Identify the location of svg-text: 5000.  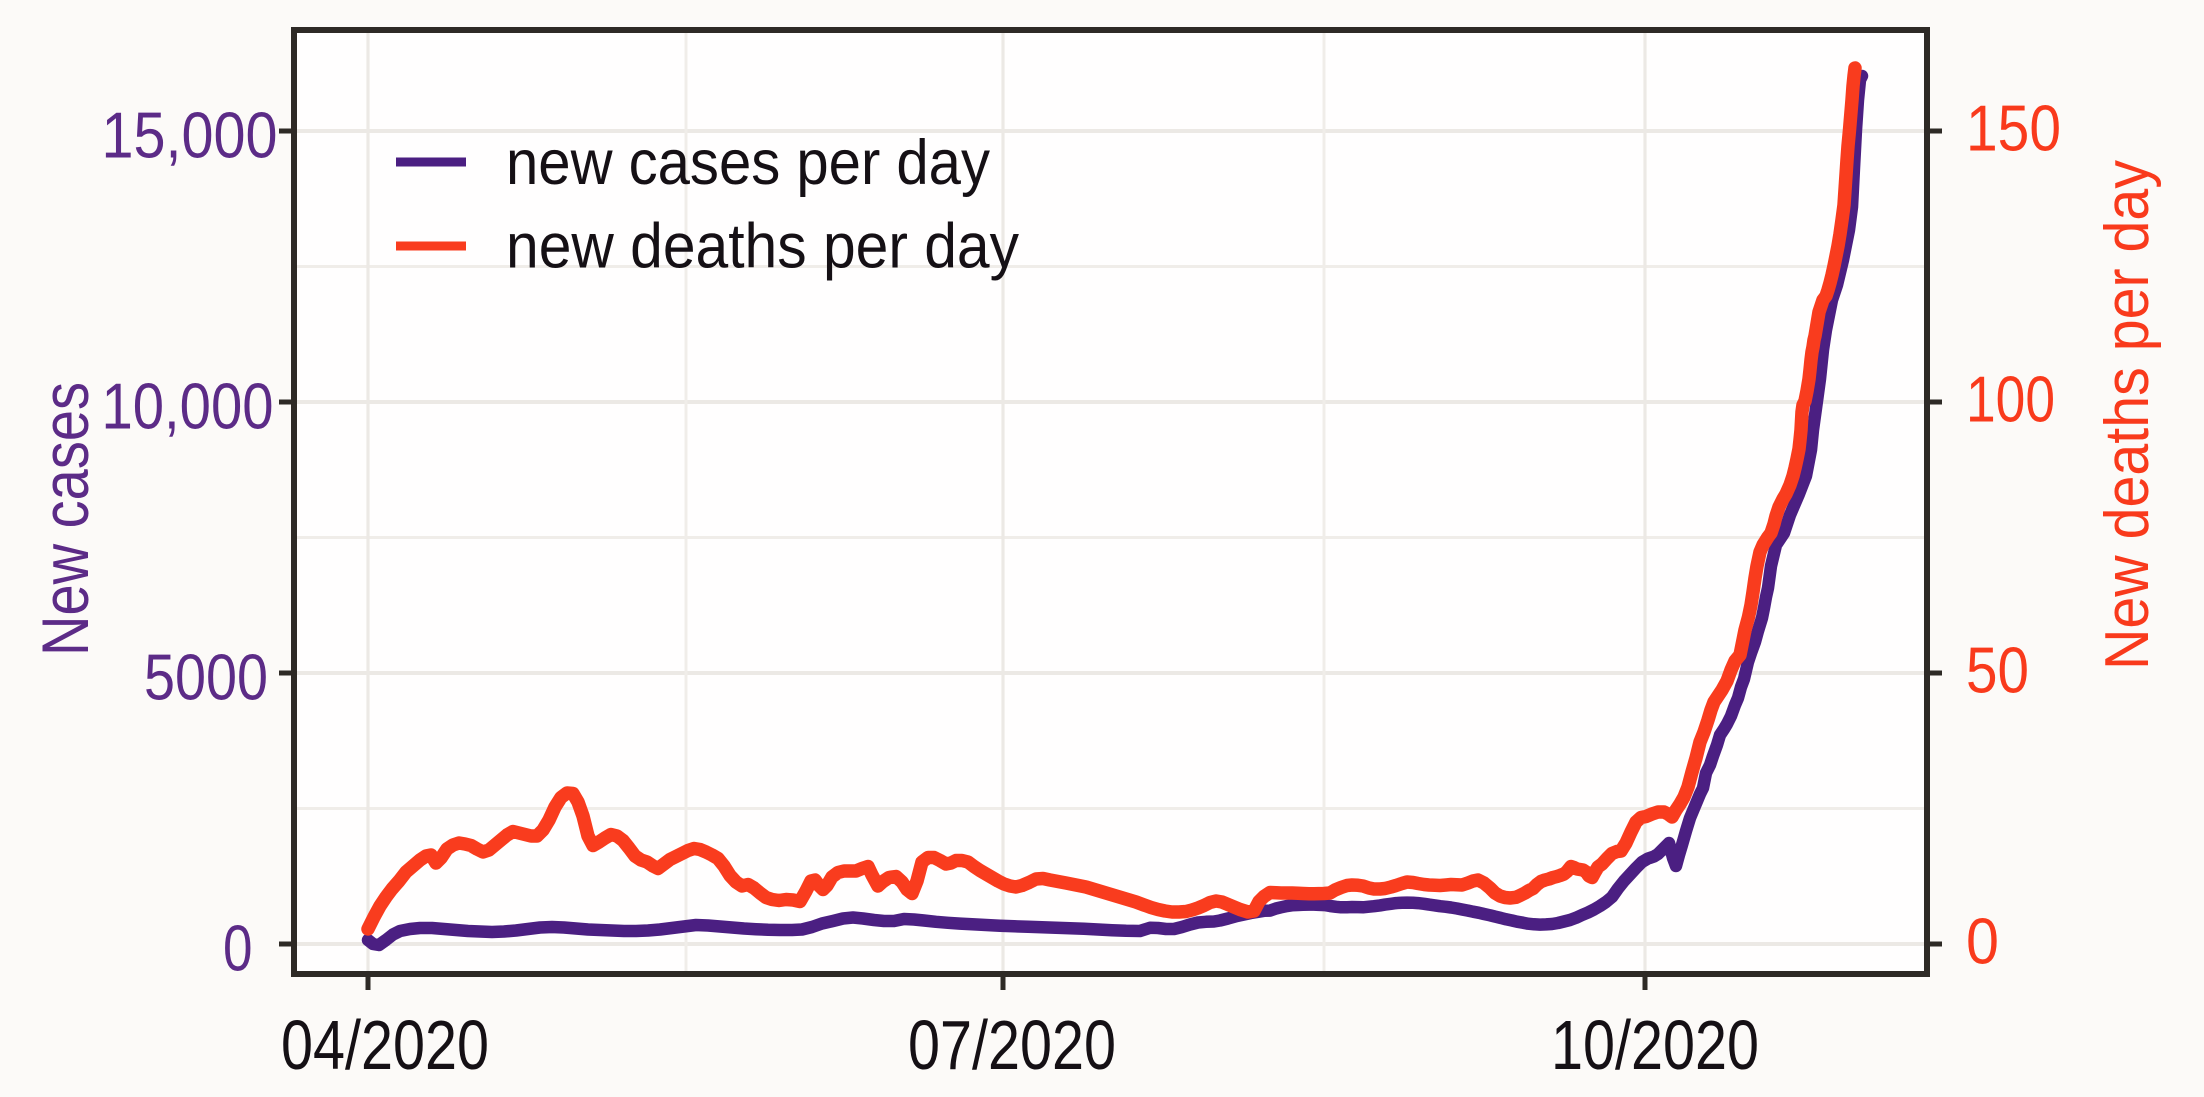
(206, 677).